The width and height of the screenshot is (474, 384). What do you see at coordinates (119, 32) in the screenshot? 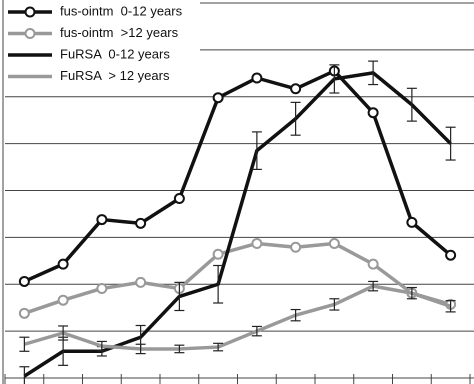
I see `legend-label: fus-ointm >12 years` at bounding box center [119, 32].